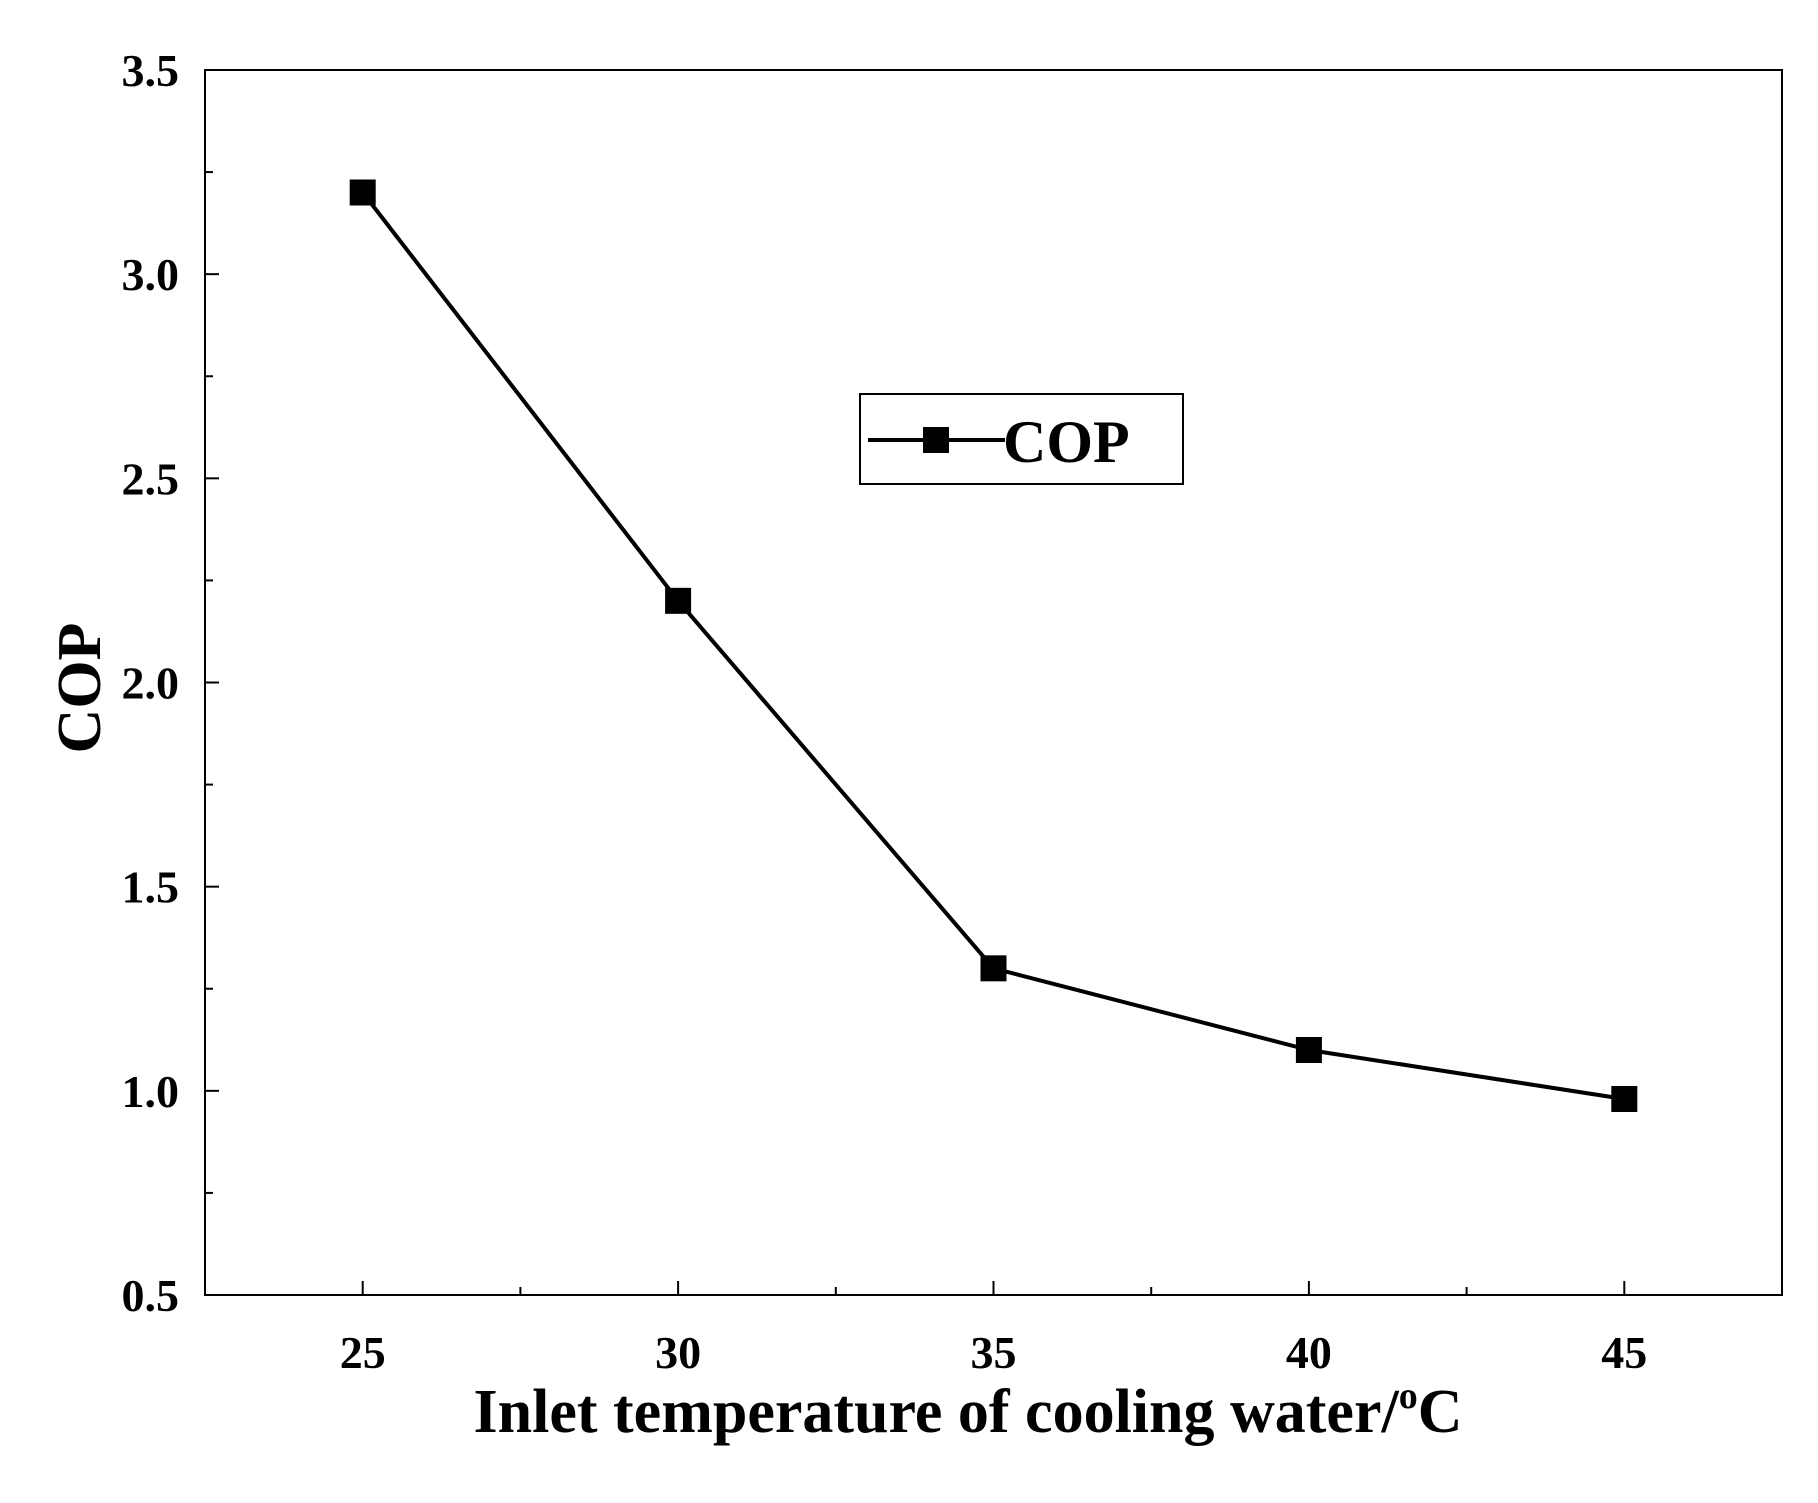  Describe the element at coordinates (1408, 1396) in the screenshot. I see `x-axis-title-degree-superscript: o` at that location.